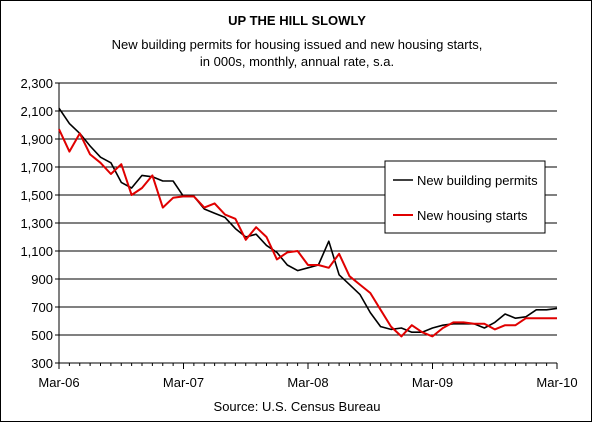  What do you see at coordinates (36, 223) in the screenshot?
I see `y-tick-label: 1,300` at bounding box center [36, 223].